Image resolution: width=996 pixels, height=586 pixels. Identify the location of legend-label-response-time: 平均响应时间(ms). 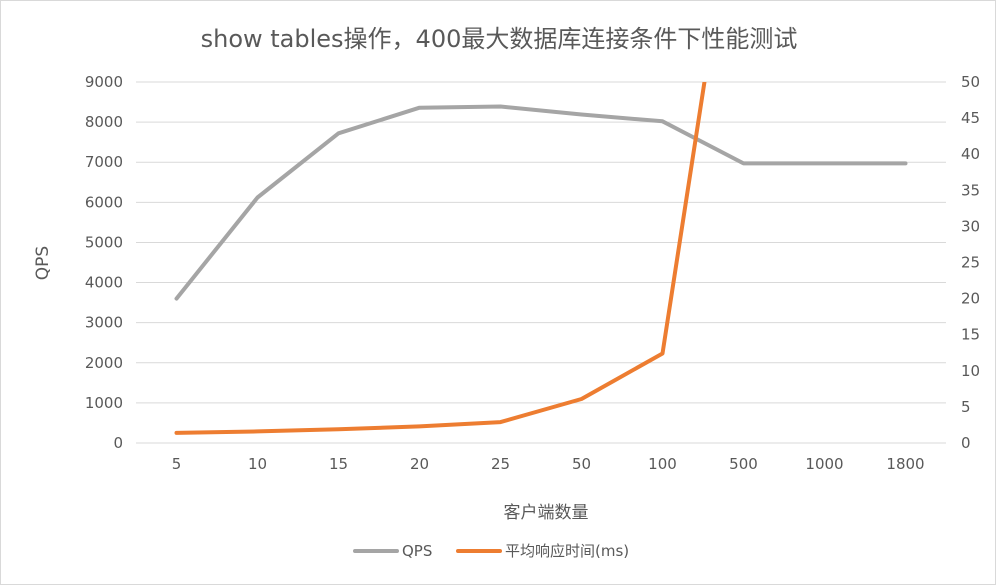
(567, 551).